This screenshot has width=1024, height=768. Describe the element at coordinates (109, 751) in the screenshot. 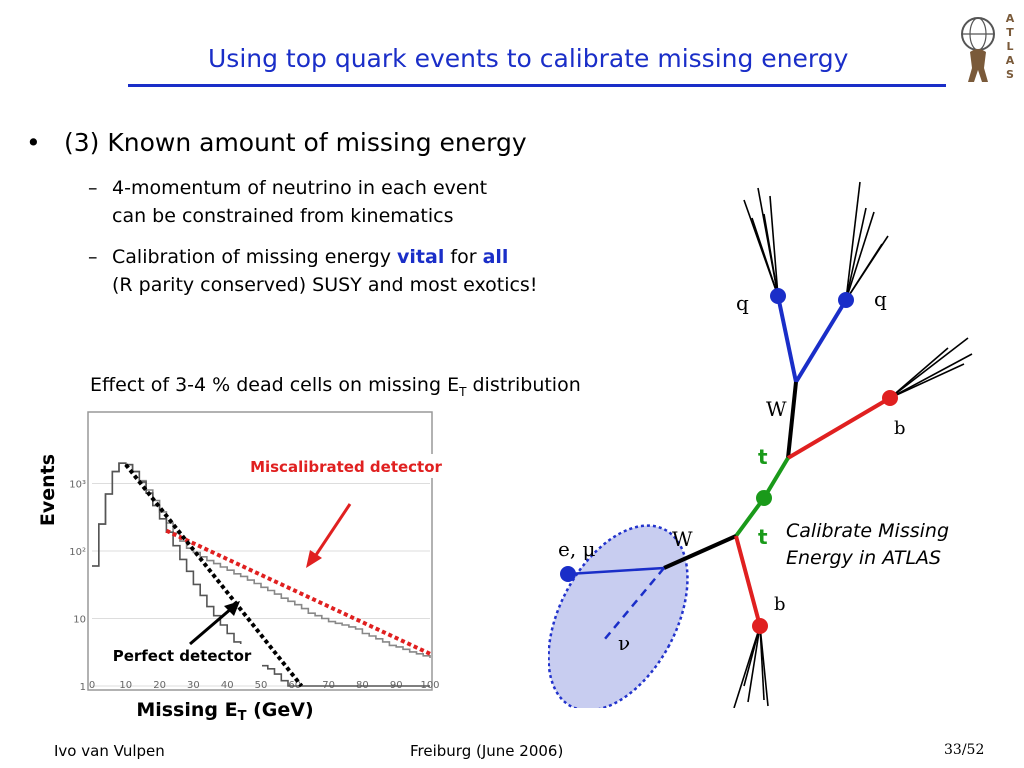

I see `footer-author: Ivo van Vulpen` at that location.